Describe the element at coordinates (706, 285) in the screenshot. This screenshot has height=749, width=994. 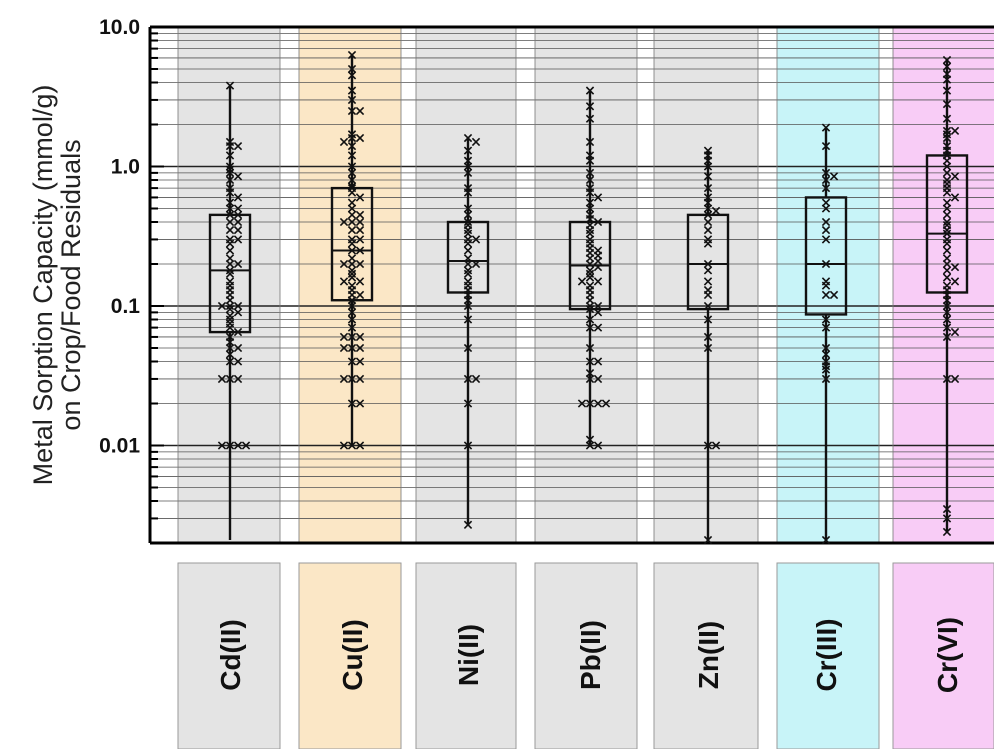
I see `band-zn-ii` at that location.